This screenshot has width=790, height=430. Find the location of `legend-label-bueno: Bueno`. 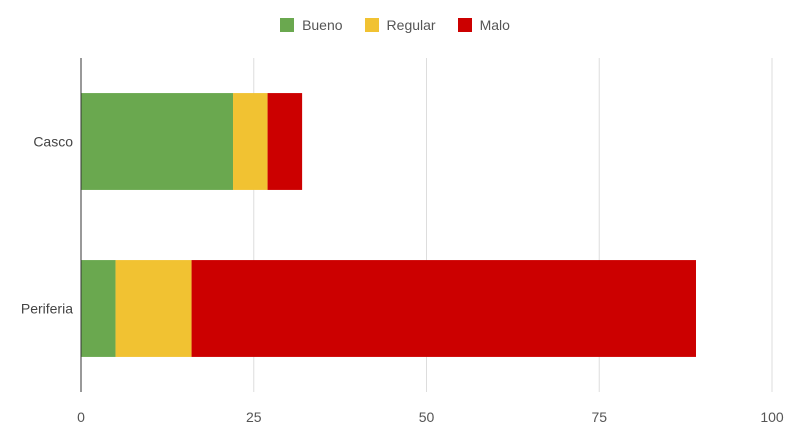

legend-label-bueno: Bueno is located at coordinates (322, 25).